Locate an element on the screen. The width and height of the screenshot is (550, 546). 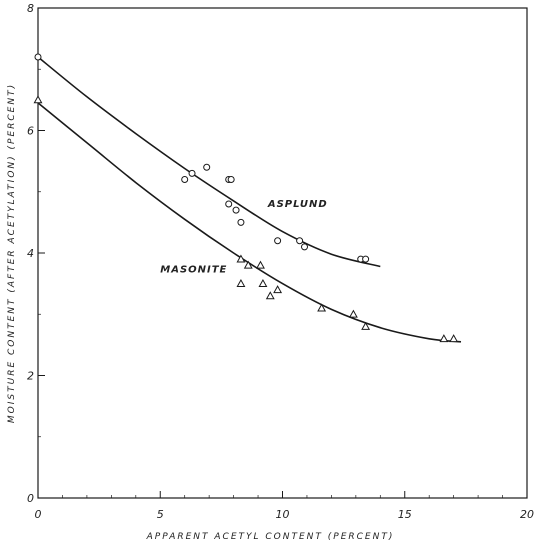
y-tick-label: 6 is located at coordinates (30, 131).